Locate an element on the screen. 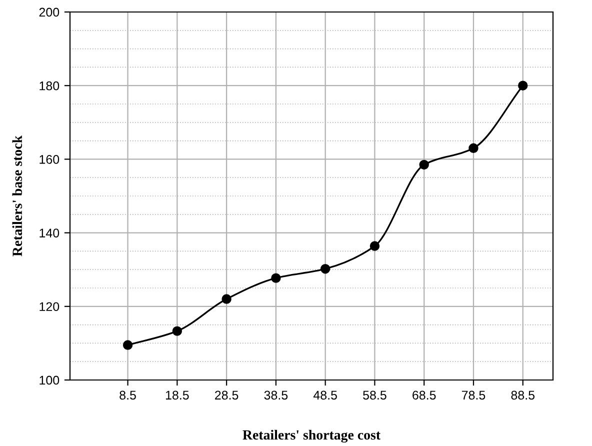  x-tick-label: 8.5 is located at coordinates (128, 395).